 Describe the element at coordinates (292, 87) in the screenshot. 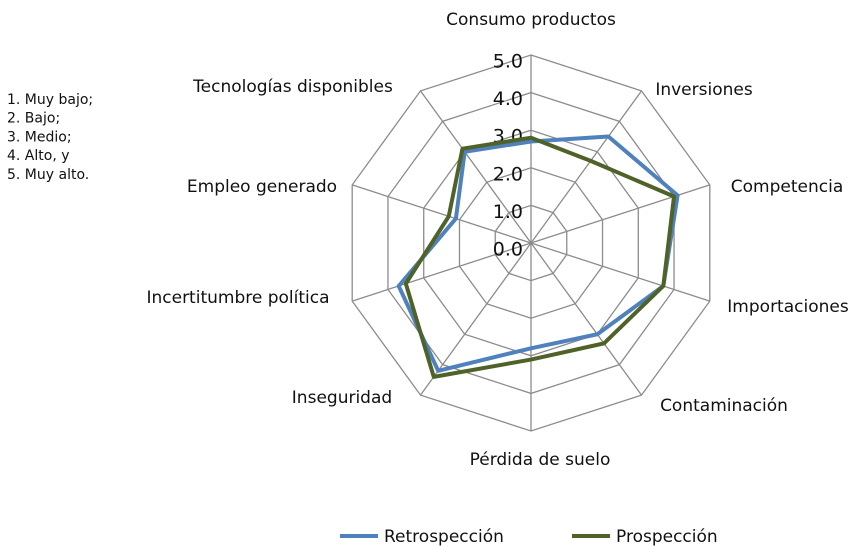

I see `category-label: Tecnologías disponibles` at that location.